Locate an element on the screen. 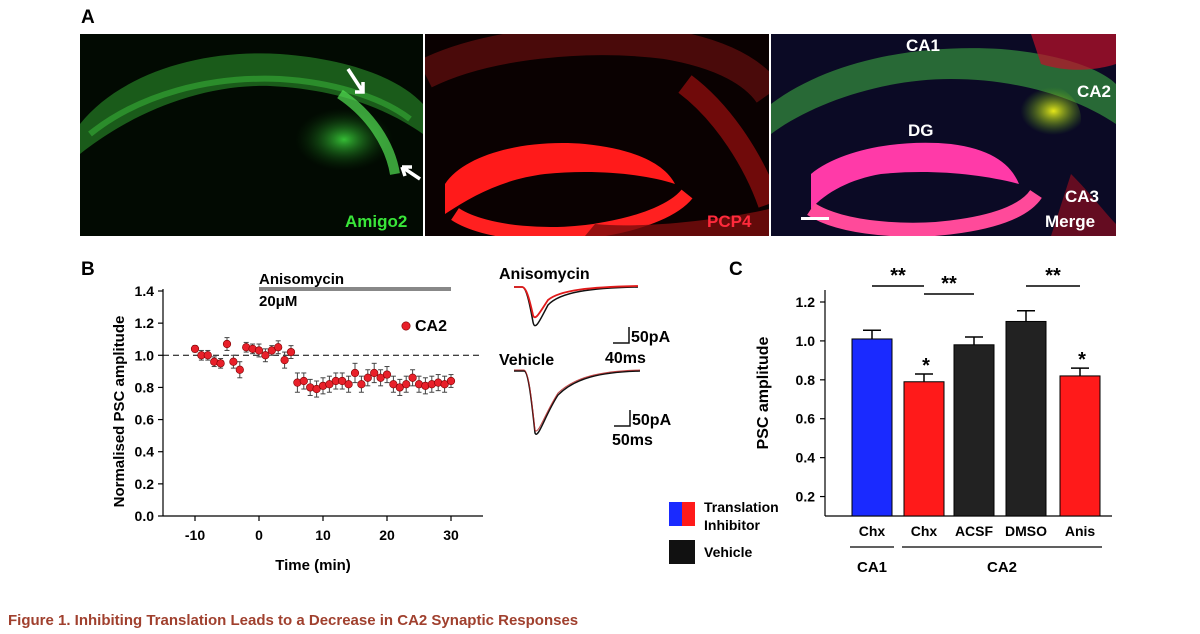  scale1-amp: 50pA is located at coordinates (651, 337).